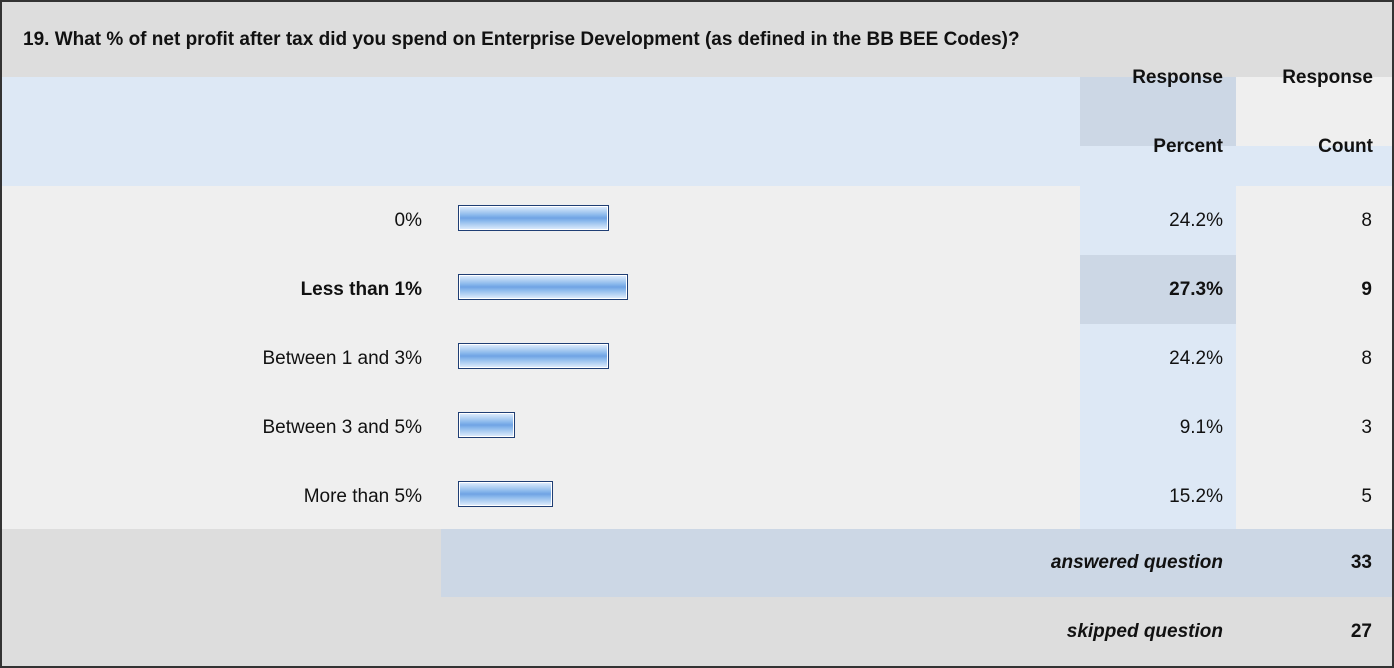 This screenshot has height=668, width=1394. What do you see at coordinates (1177, 77) in the screenshot?
I see `response-percent-header-line1: Response` at bounding box center [1177, 77].